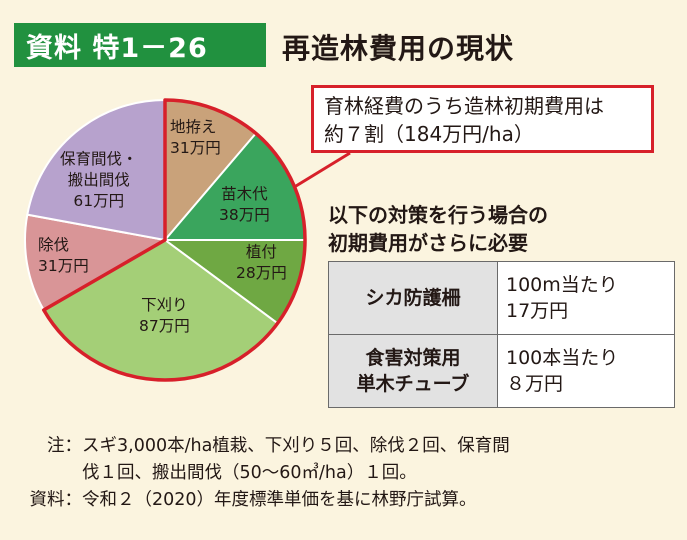  What do you see at coordinates (464, 106) in the screenshot?
I see `callout-line-1: 育林経費のうち造林初期費用は` at bounding box center [464, 106].